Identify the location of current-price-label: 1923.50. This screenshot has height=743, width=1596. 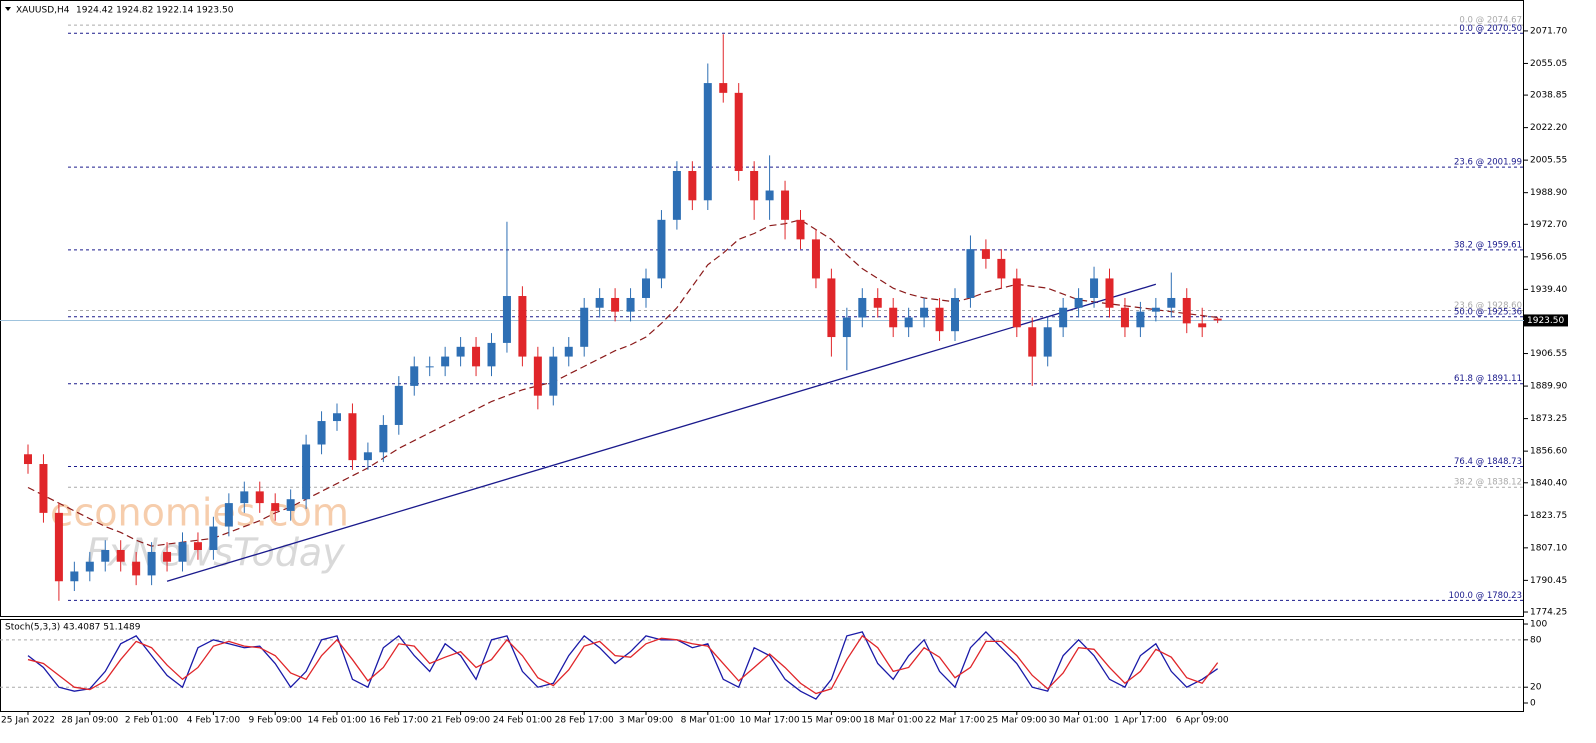
(1545, 321).